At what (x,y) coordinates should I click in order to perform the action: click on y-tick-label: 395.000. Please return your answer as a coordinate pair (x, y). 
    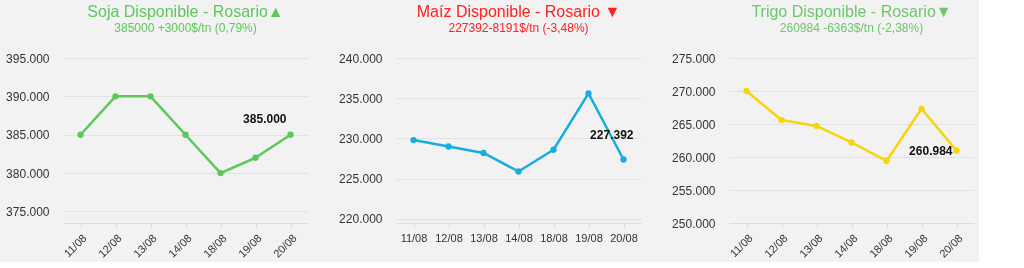
    Looking at the image, I should click on (28, 58).